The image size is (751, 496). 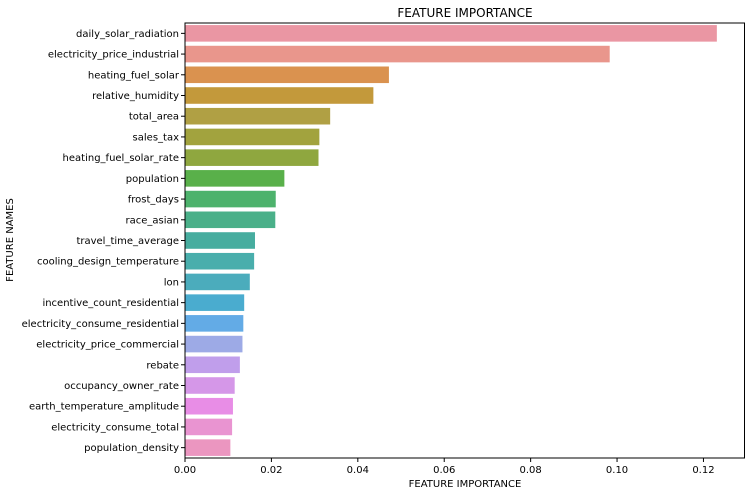 What do you see at coordinates (153, 200) in the screenshot?
I see `y-tick-label: frost_days` at bounding box center [153, 200].